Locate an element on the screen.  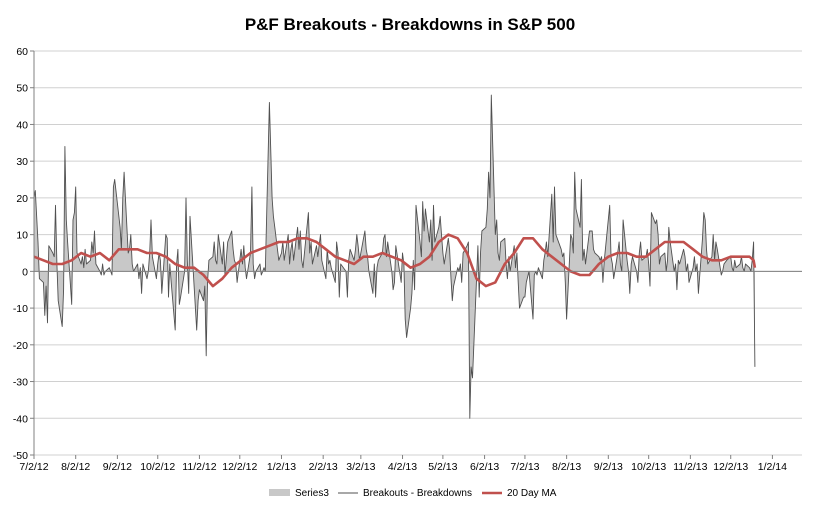
x-tick-label: 9/2/12 is located at coordinates (117, 467).